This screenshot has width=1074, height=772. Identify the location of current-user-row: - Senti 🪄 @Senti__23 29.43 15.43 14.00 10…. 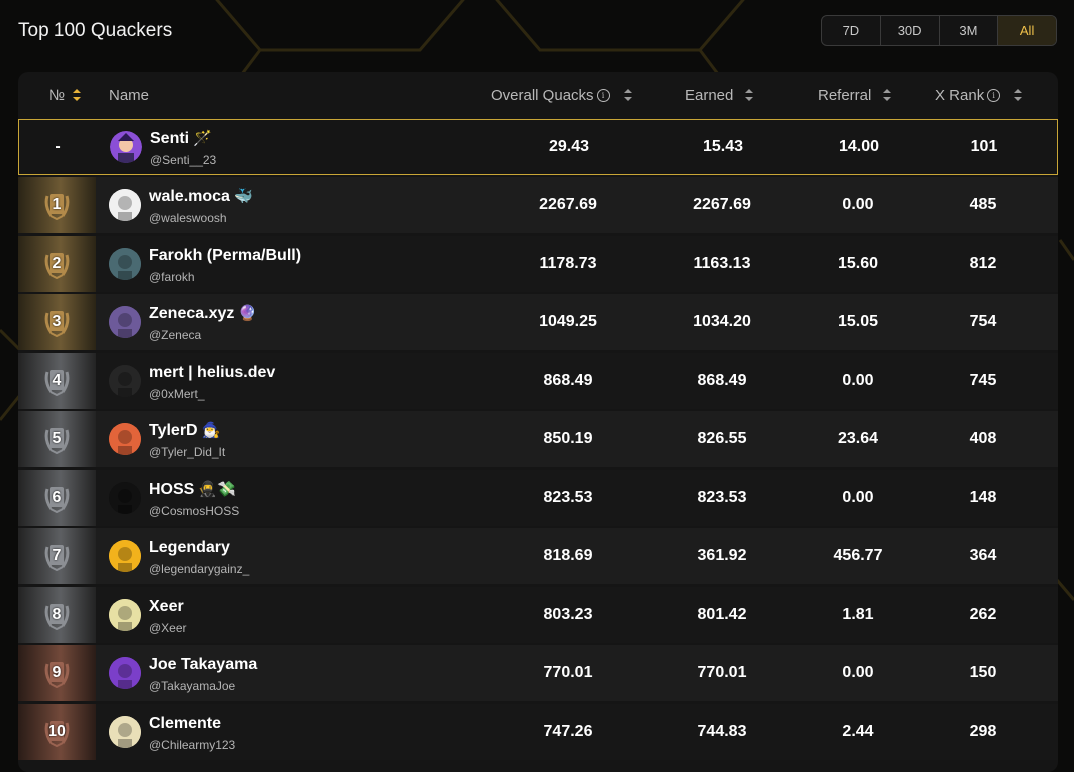
(538, 147).